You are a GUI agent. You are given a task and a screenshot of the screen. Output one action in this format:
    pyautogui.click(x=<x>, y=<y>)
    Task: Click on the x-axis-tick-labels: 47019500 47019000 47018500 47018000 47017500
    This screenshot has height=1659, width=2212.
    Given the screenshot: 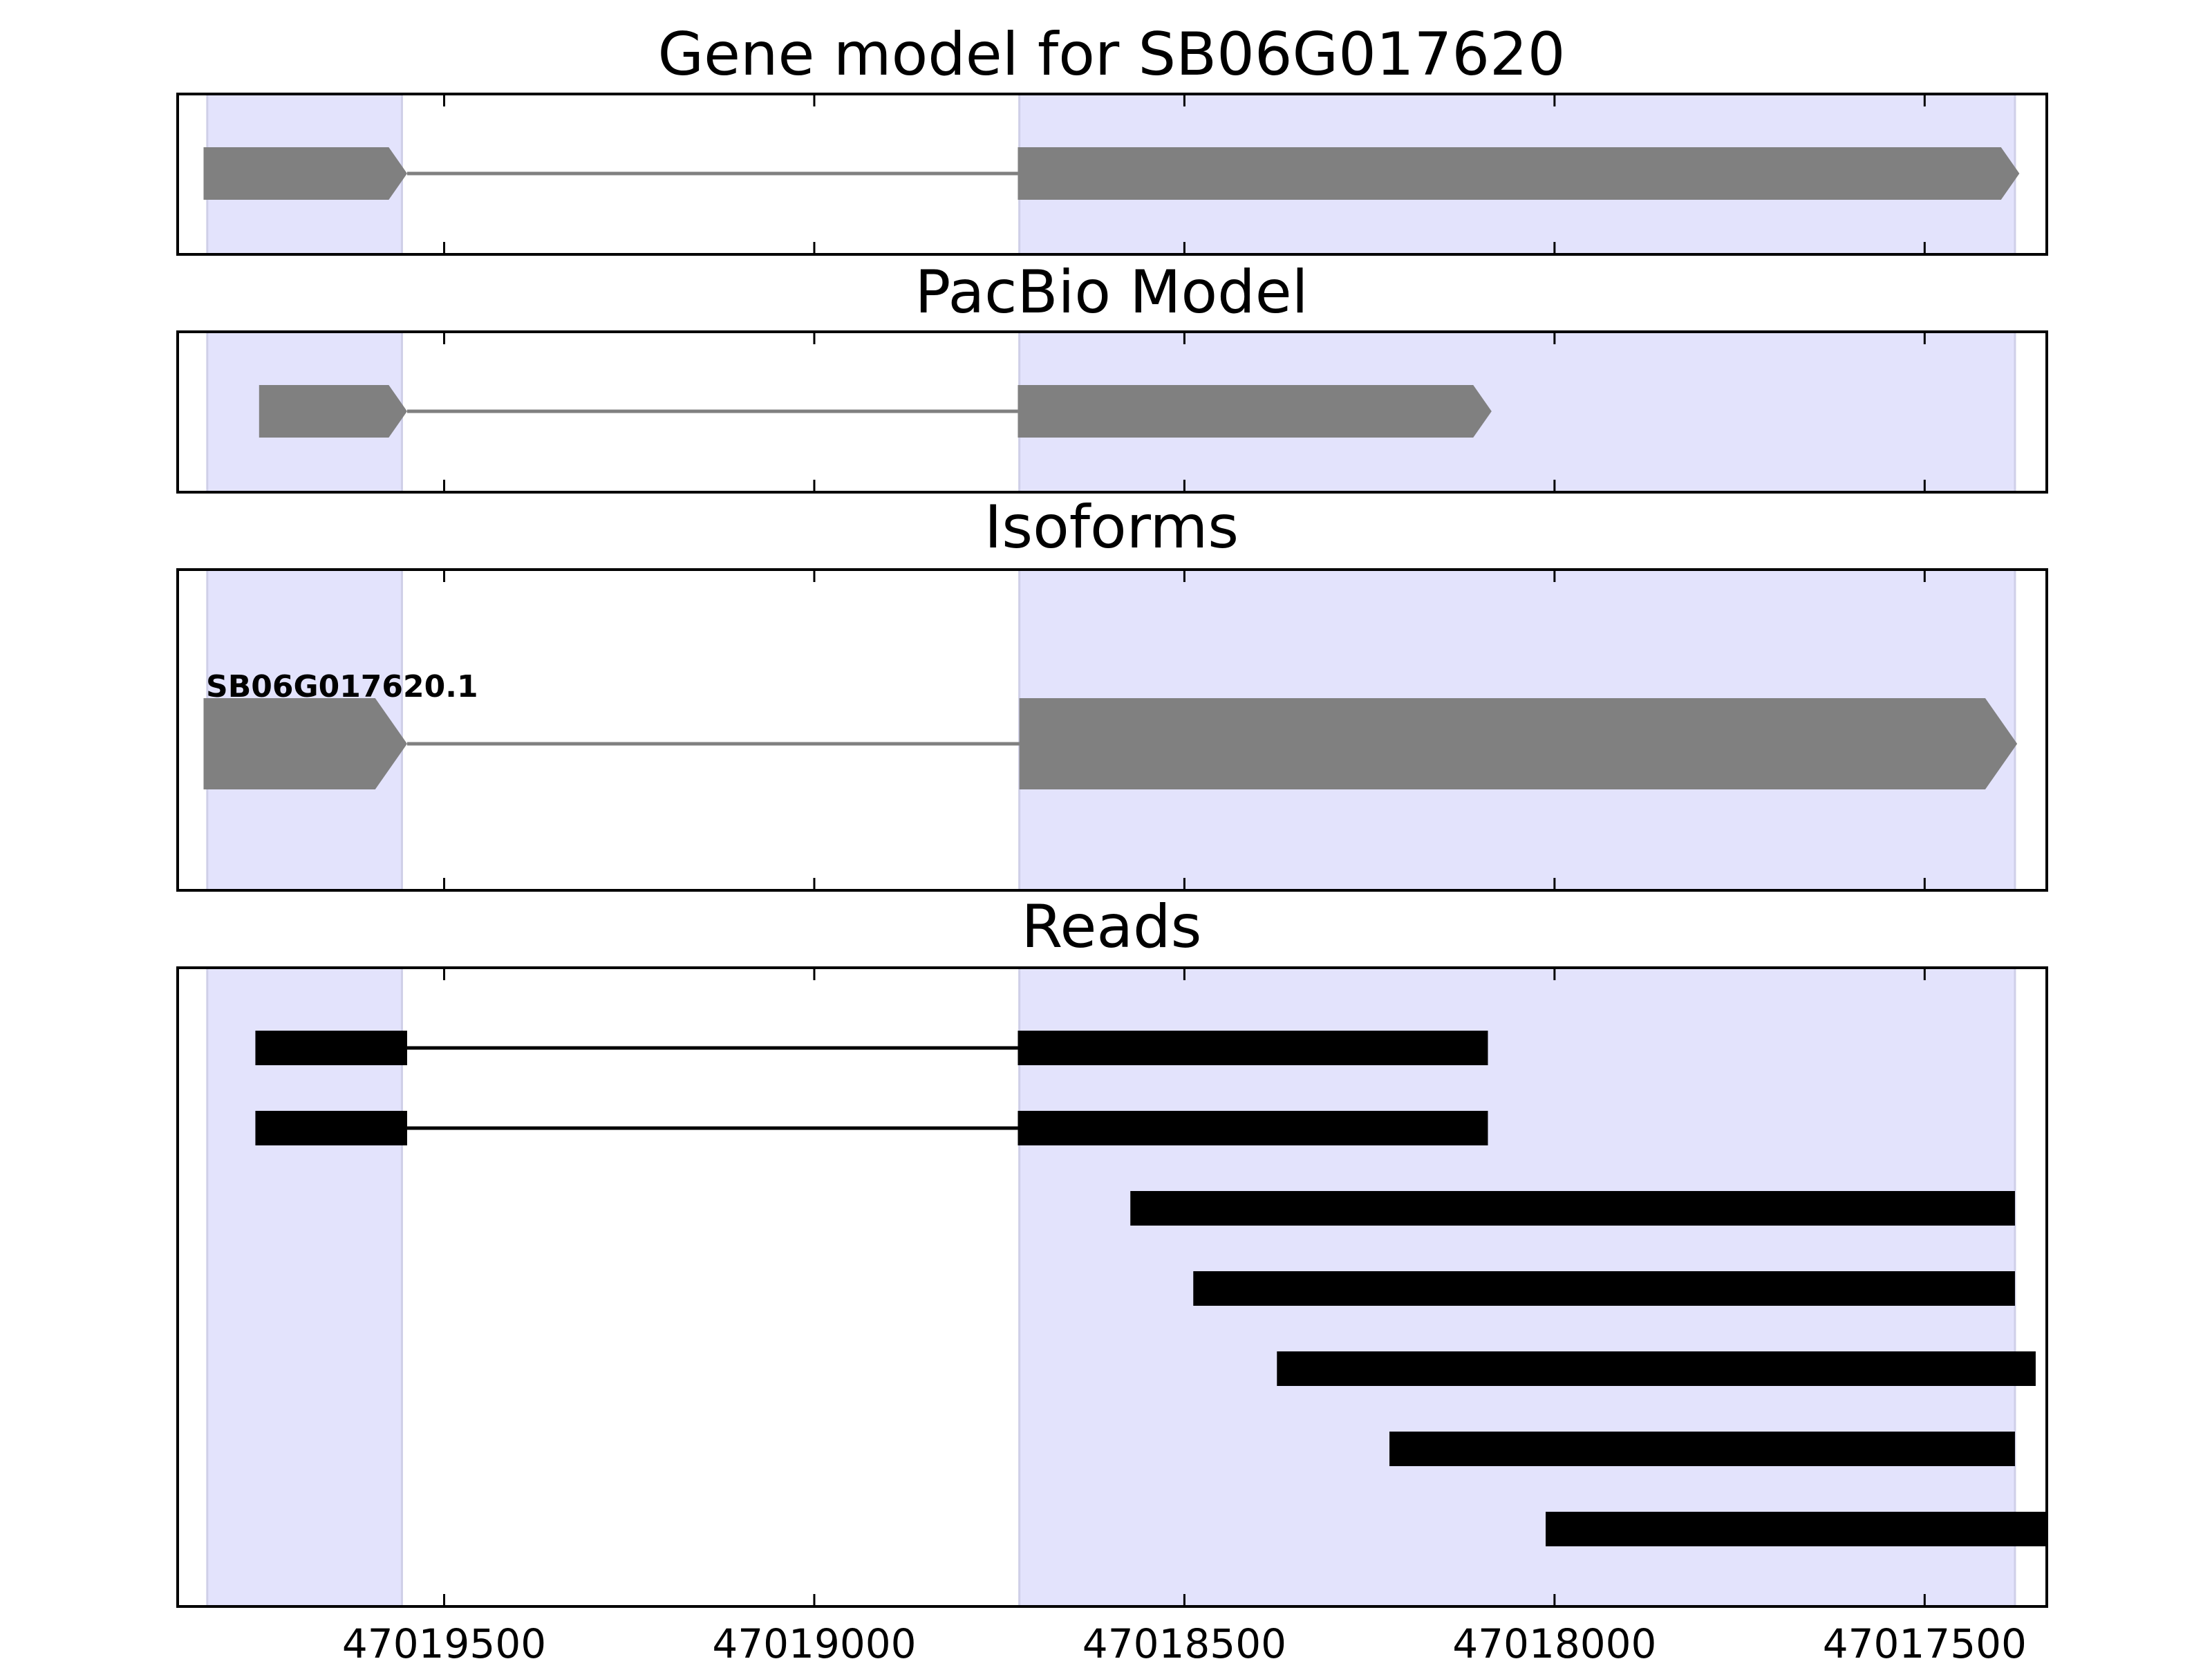 What is the action you would take?
    pyautogui.click(x=1185, y=1639)
    